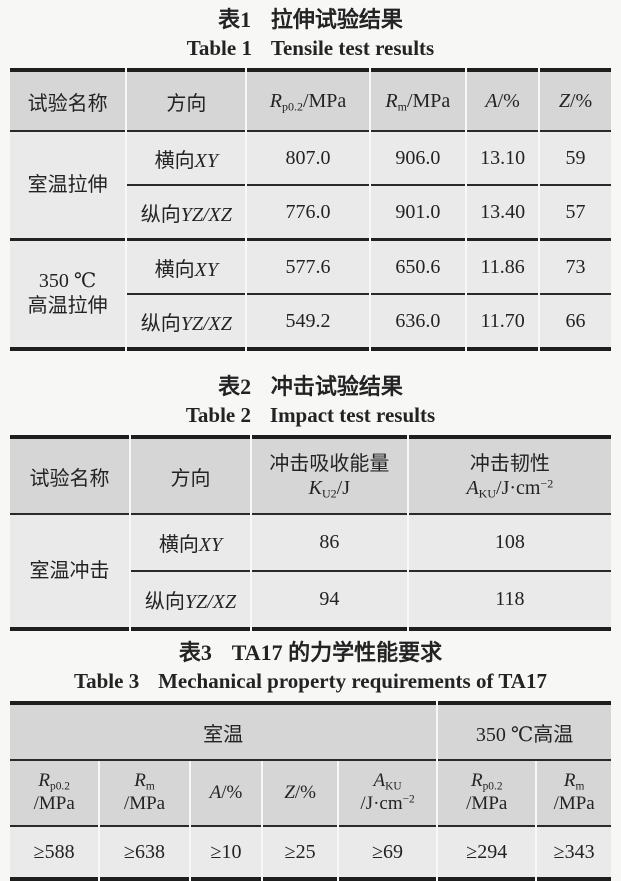 The image size is (621, 881). Describe the element at coordinates (337, 652) in the screenshot. I see `table3-caption-zh: TA17 的力学性能要求` at that location.